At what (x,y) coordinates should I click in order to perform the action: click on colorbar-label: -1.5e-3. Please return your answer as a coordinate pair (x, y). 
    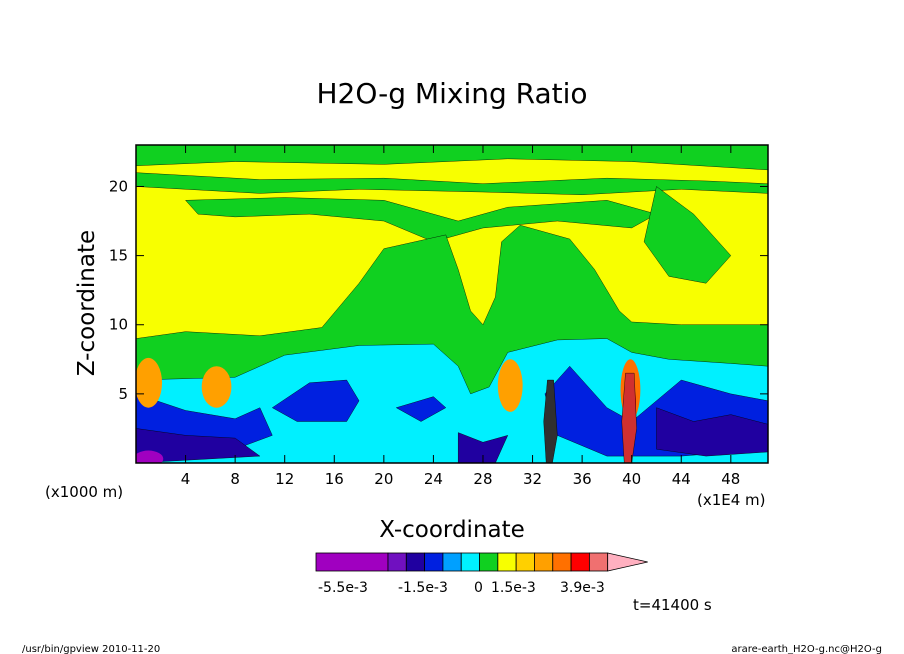
    Looking at the image, I should click on (423, 588).